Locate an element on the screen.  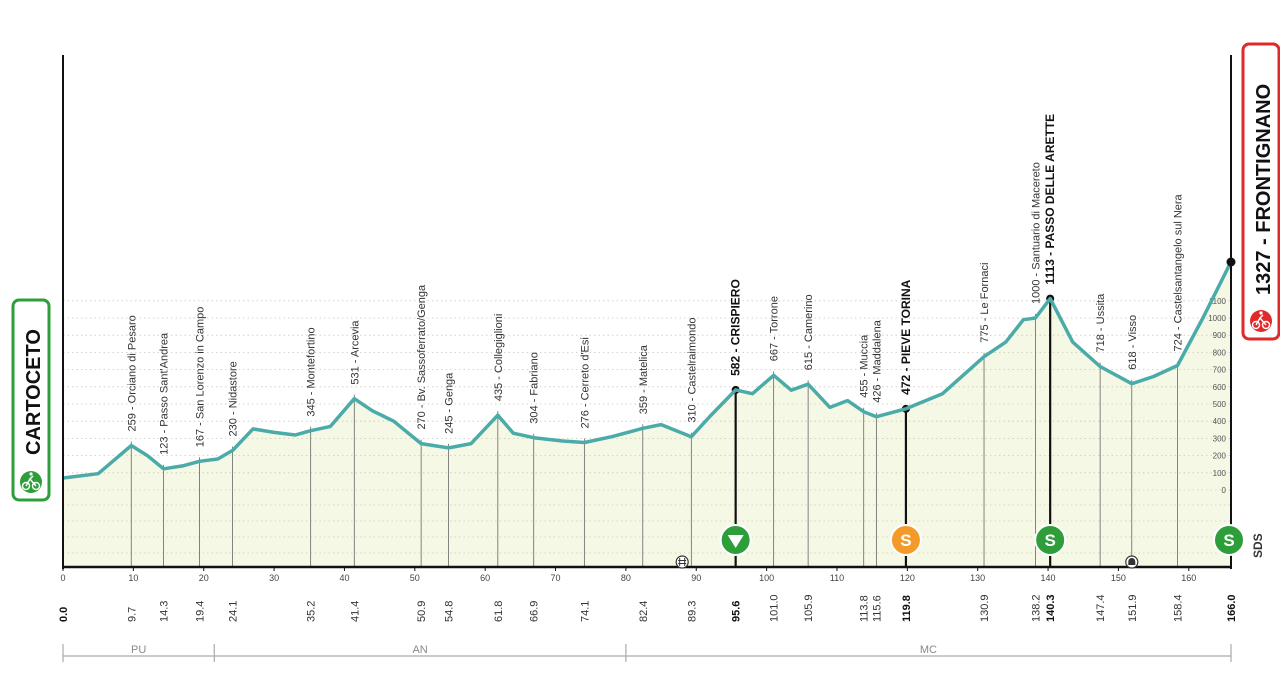
x-axis-ticks: 0 10 20 30 40 50 60 70 80 90 100 110 120 130 140 150 160 is located at coordinates (628, 575).